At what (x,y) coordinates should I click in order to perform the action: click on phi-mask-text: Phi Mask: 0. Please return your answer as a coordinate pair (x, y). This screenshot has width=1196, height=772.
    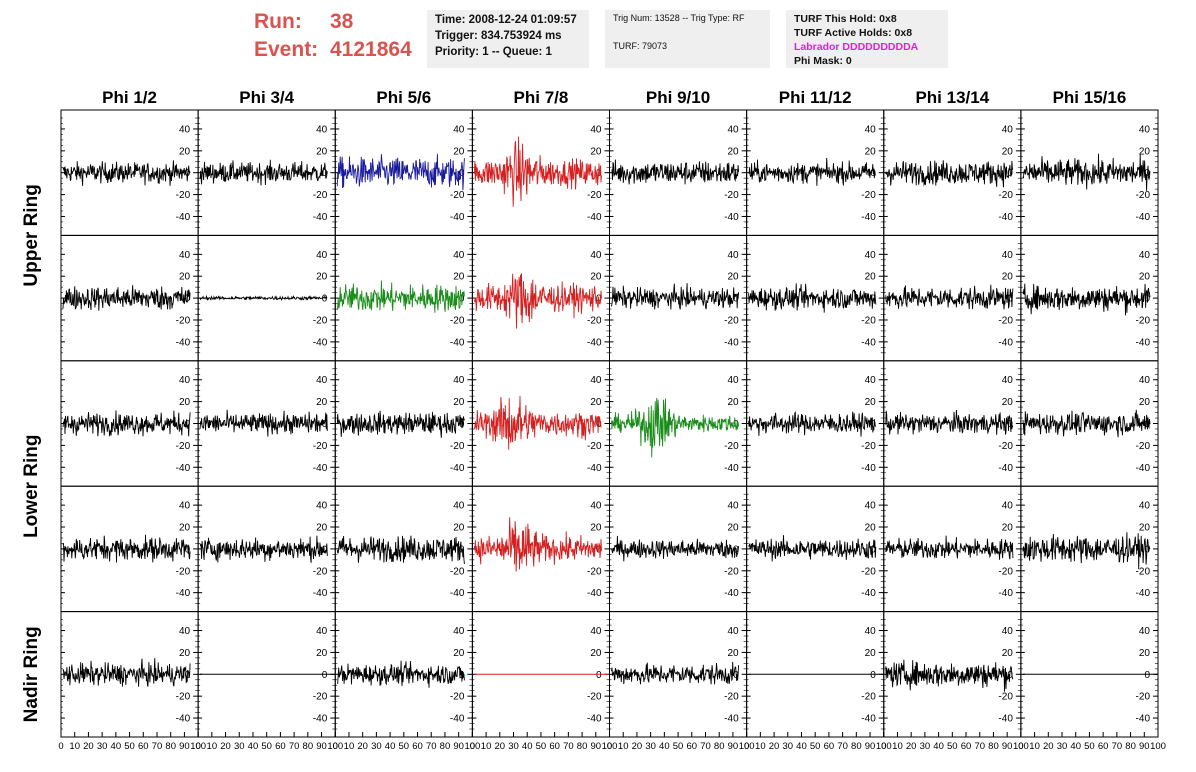
    Looking at the image, I should click on (823, 61).